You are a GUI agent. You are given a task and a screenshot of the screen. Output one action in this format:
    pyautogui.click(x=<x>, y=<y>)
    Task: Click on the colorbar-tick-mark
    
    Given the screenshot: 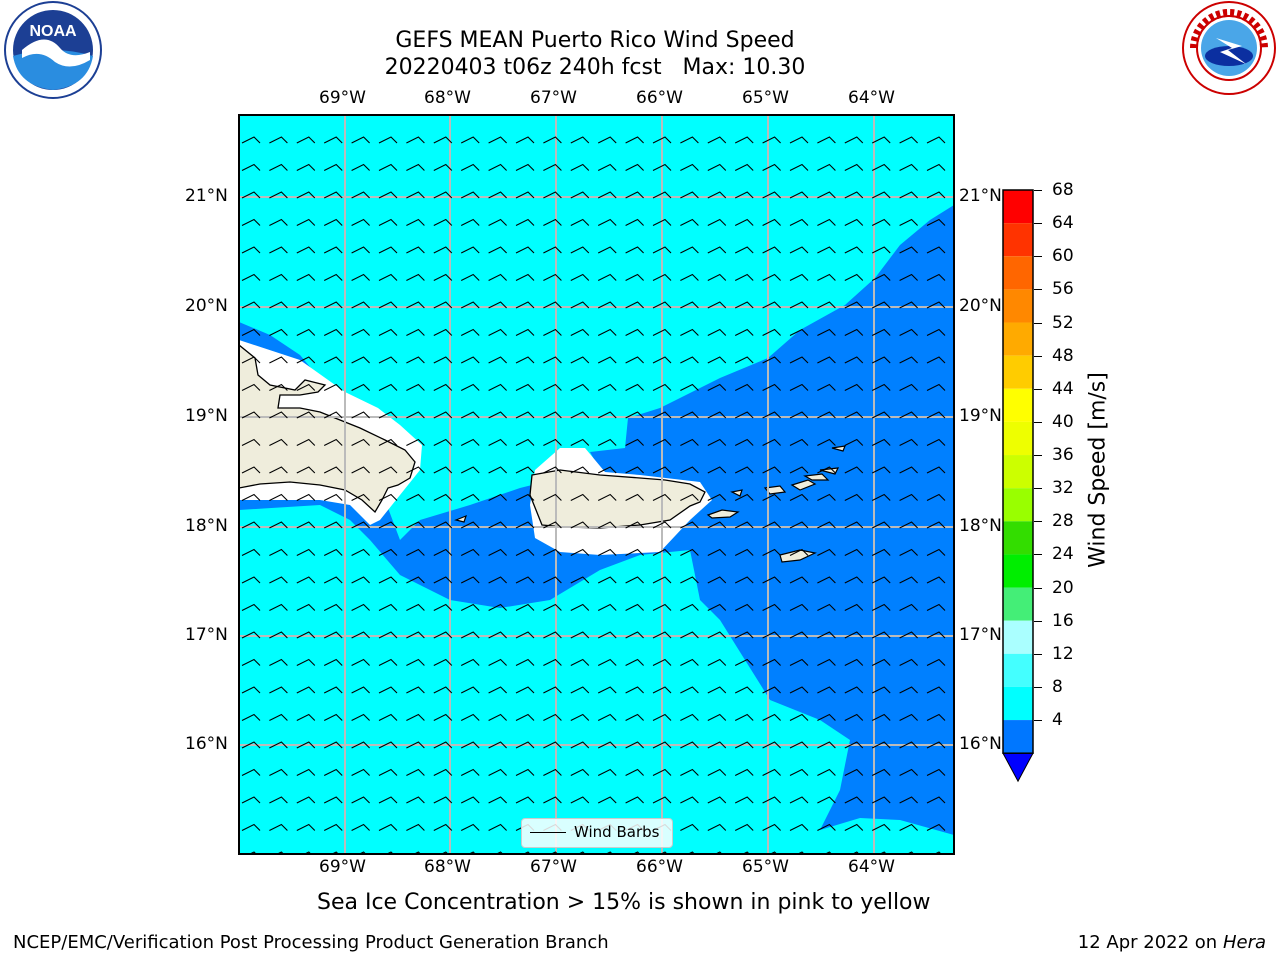 What is the action you would take?
    pyautogui.click(x=1038, y=588)
    